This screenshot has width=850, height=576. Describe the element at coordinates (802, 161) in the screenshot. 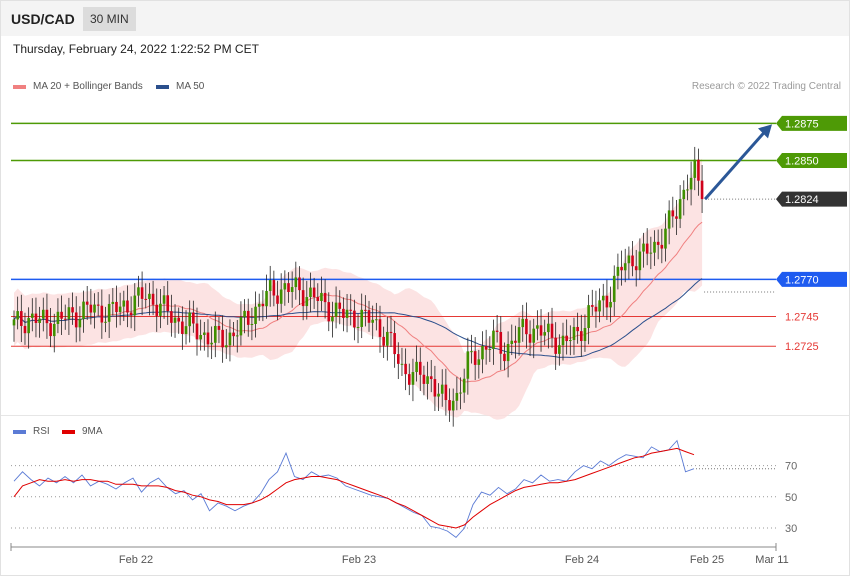

I see `level-label-1.2850: 1.2850` at that location.